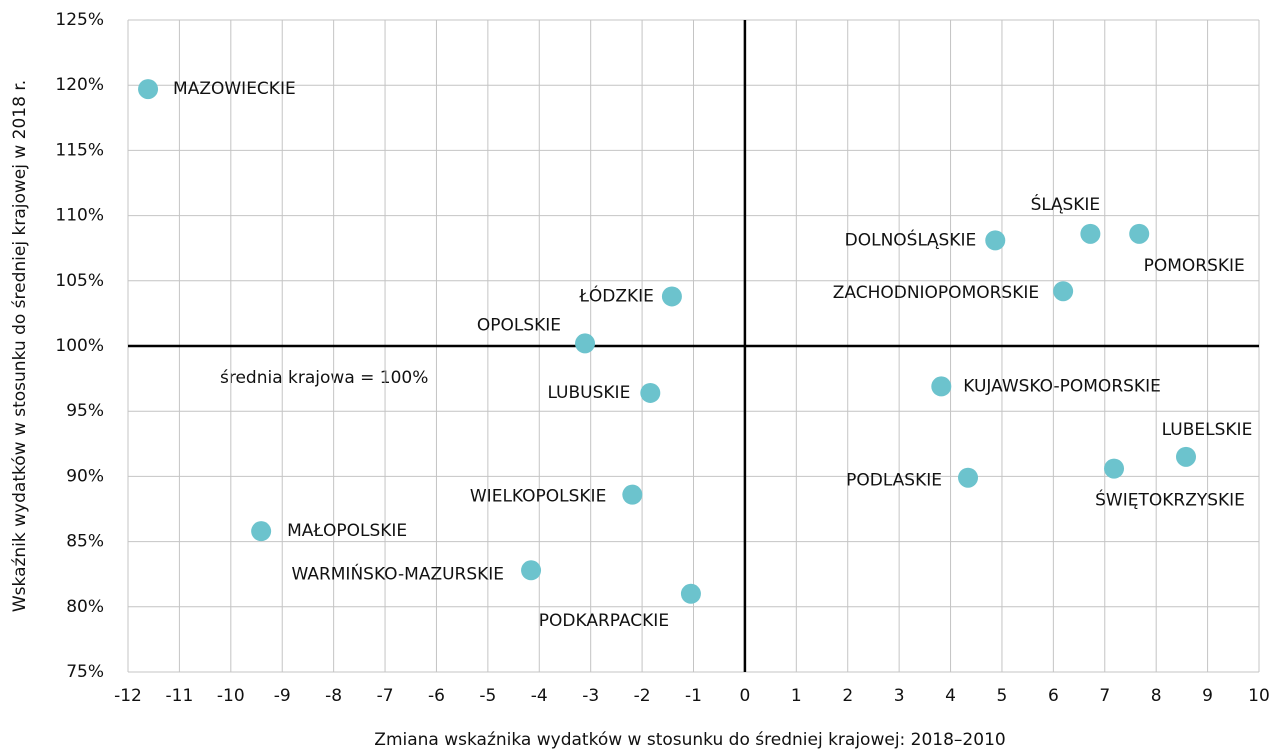 The height and width of the screenshot is (753, 1273). I want to click on point-label: WIELKOPOLSKIE, so click(538, 497).